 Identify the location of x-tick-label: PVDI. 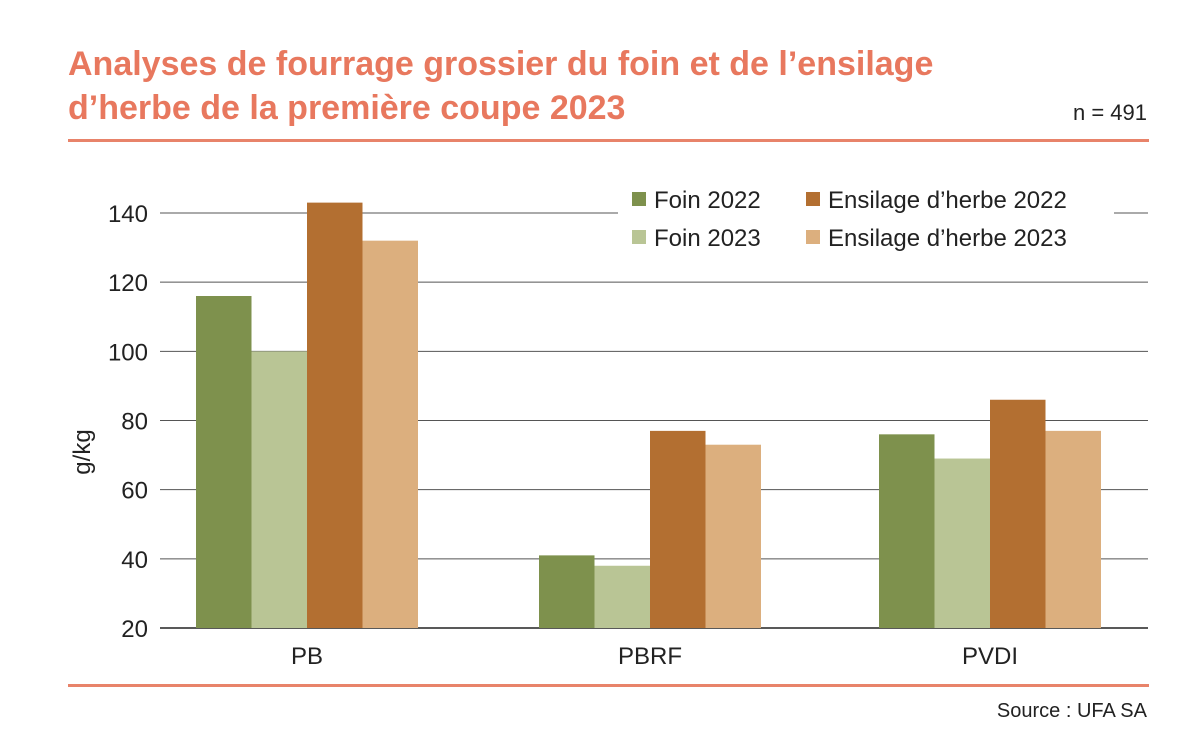
(990, 656).